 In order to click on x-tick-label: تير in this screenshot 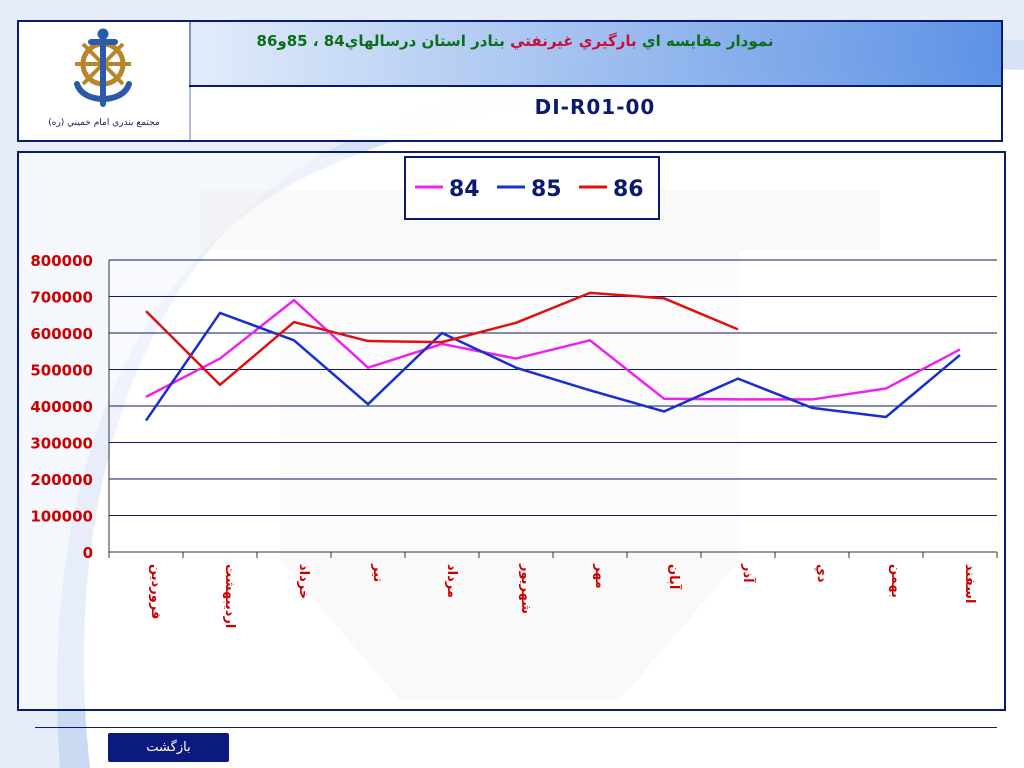, I will do `click(377, 572)`.